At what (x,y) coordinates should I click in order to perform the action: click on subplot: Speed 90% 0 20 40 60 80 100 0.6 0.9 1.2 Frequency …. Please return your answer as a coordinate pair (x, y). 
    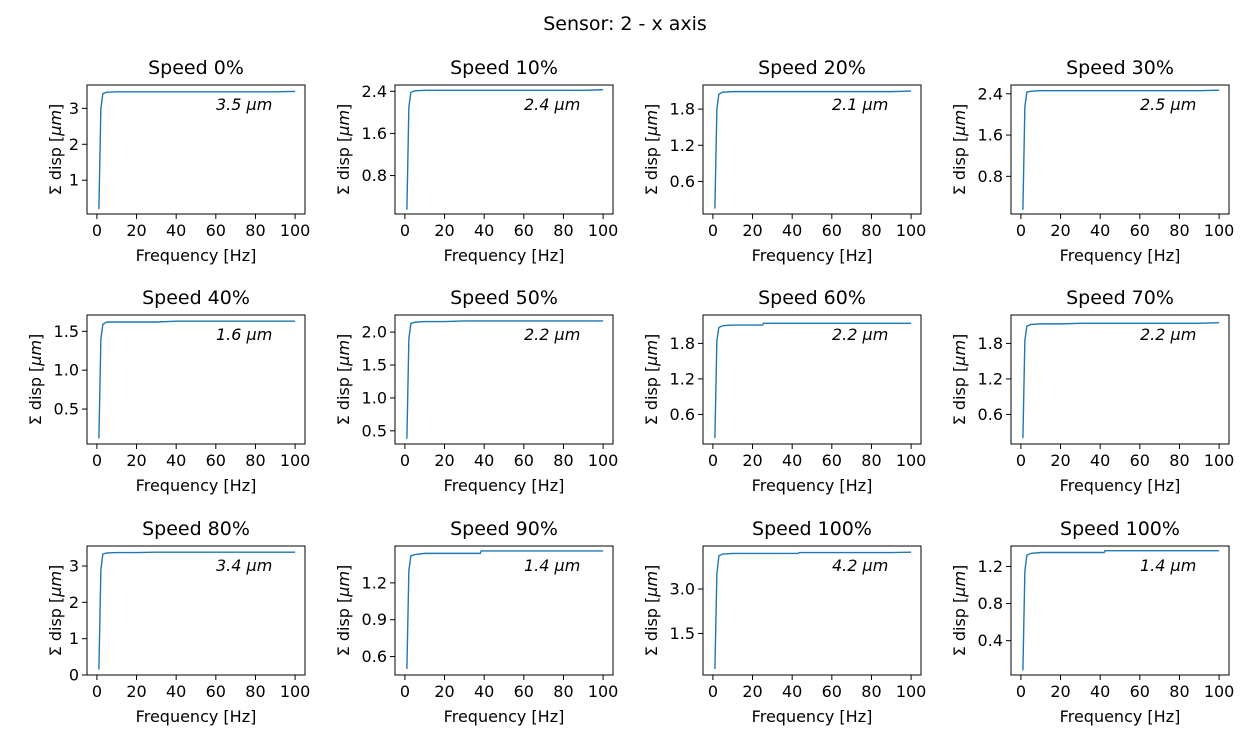
    Looking at the image, I should click on (476, 622).